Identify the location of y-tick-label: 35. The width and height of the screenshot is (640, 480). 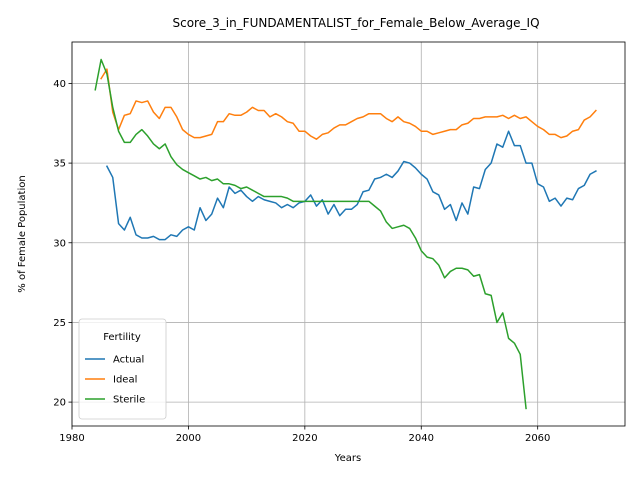
(59, 164).